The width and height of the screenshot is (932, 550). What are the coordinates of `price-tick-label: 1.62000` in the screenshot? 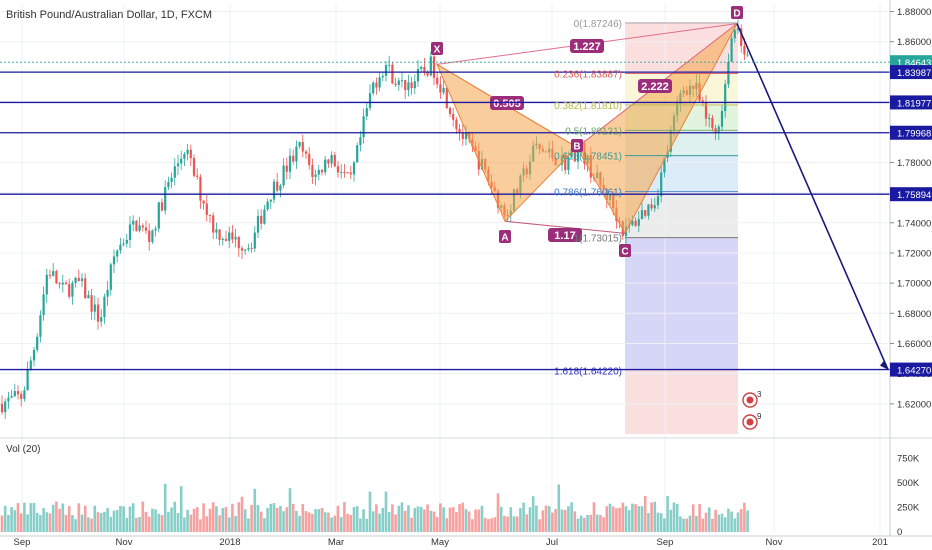 It's located at (914, 404).